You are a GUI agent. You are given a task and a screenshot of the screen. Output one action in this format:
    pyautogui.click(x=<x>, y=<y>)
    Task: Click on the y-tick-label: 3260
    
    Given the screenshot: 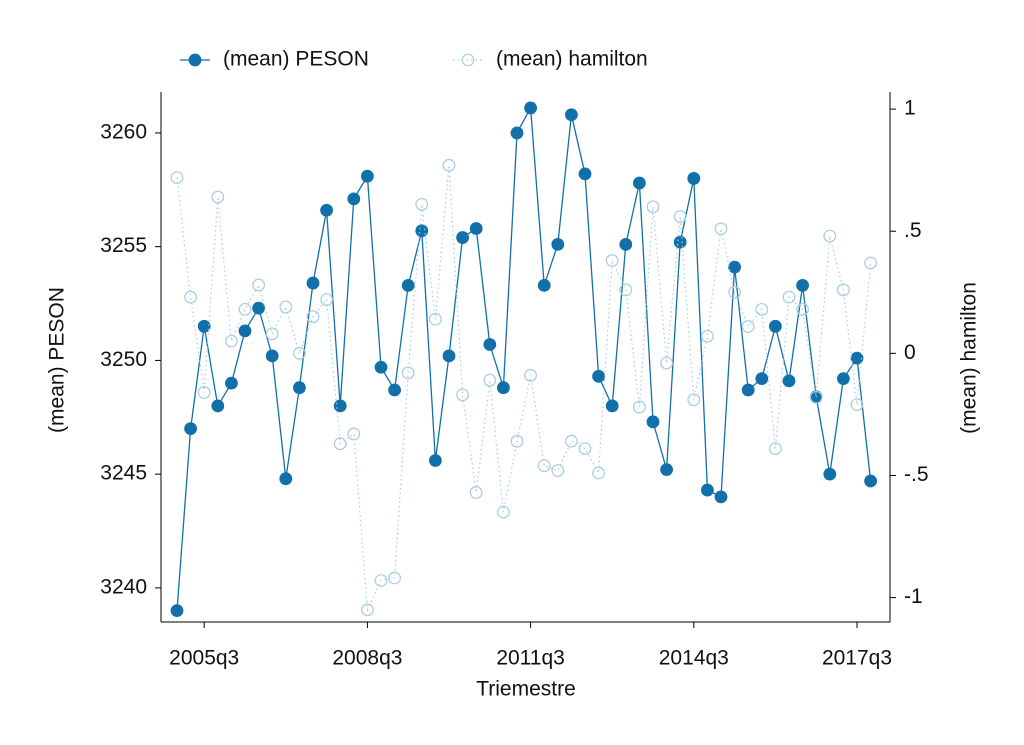 What is the action you would take?
    pyautogui.click(x=123, y=131)
    